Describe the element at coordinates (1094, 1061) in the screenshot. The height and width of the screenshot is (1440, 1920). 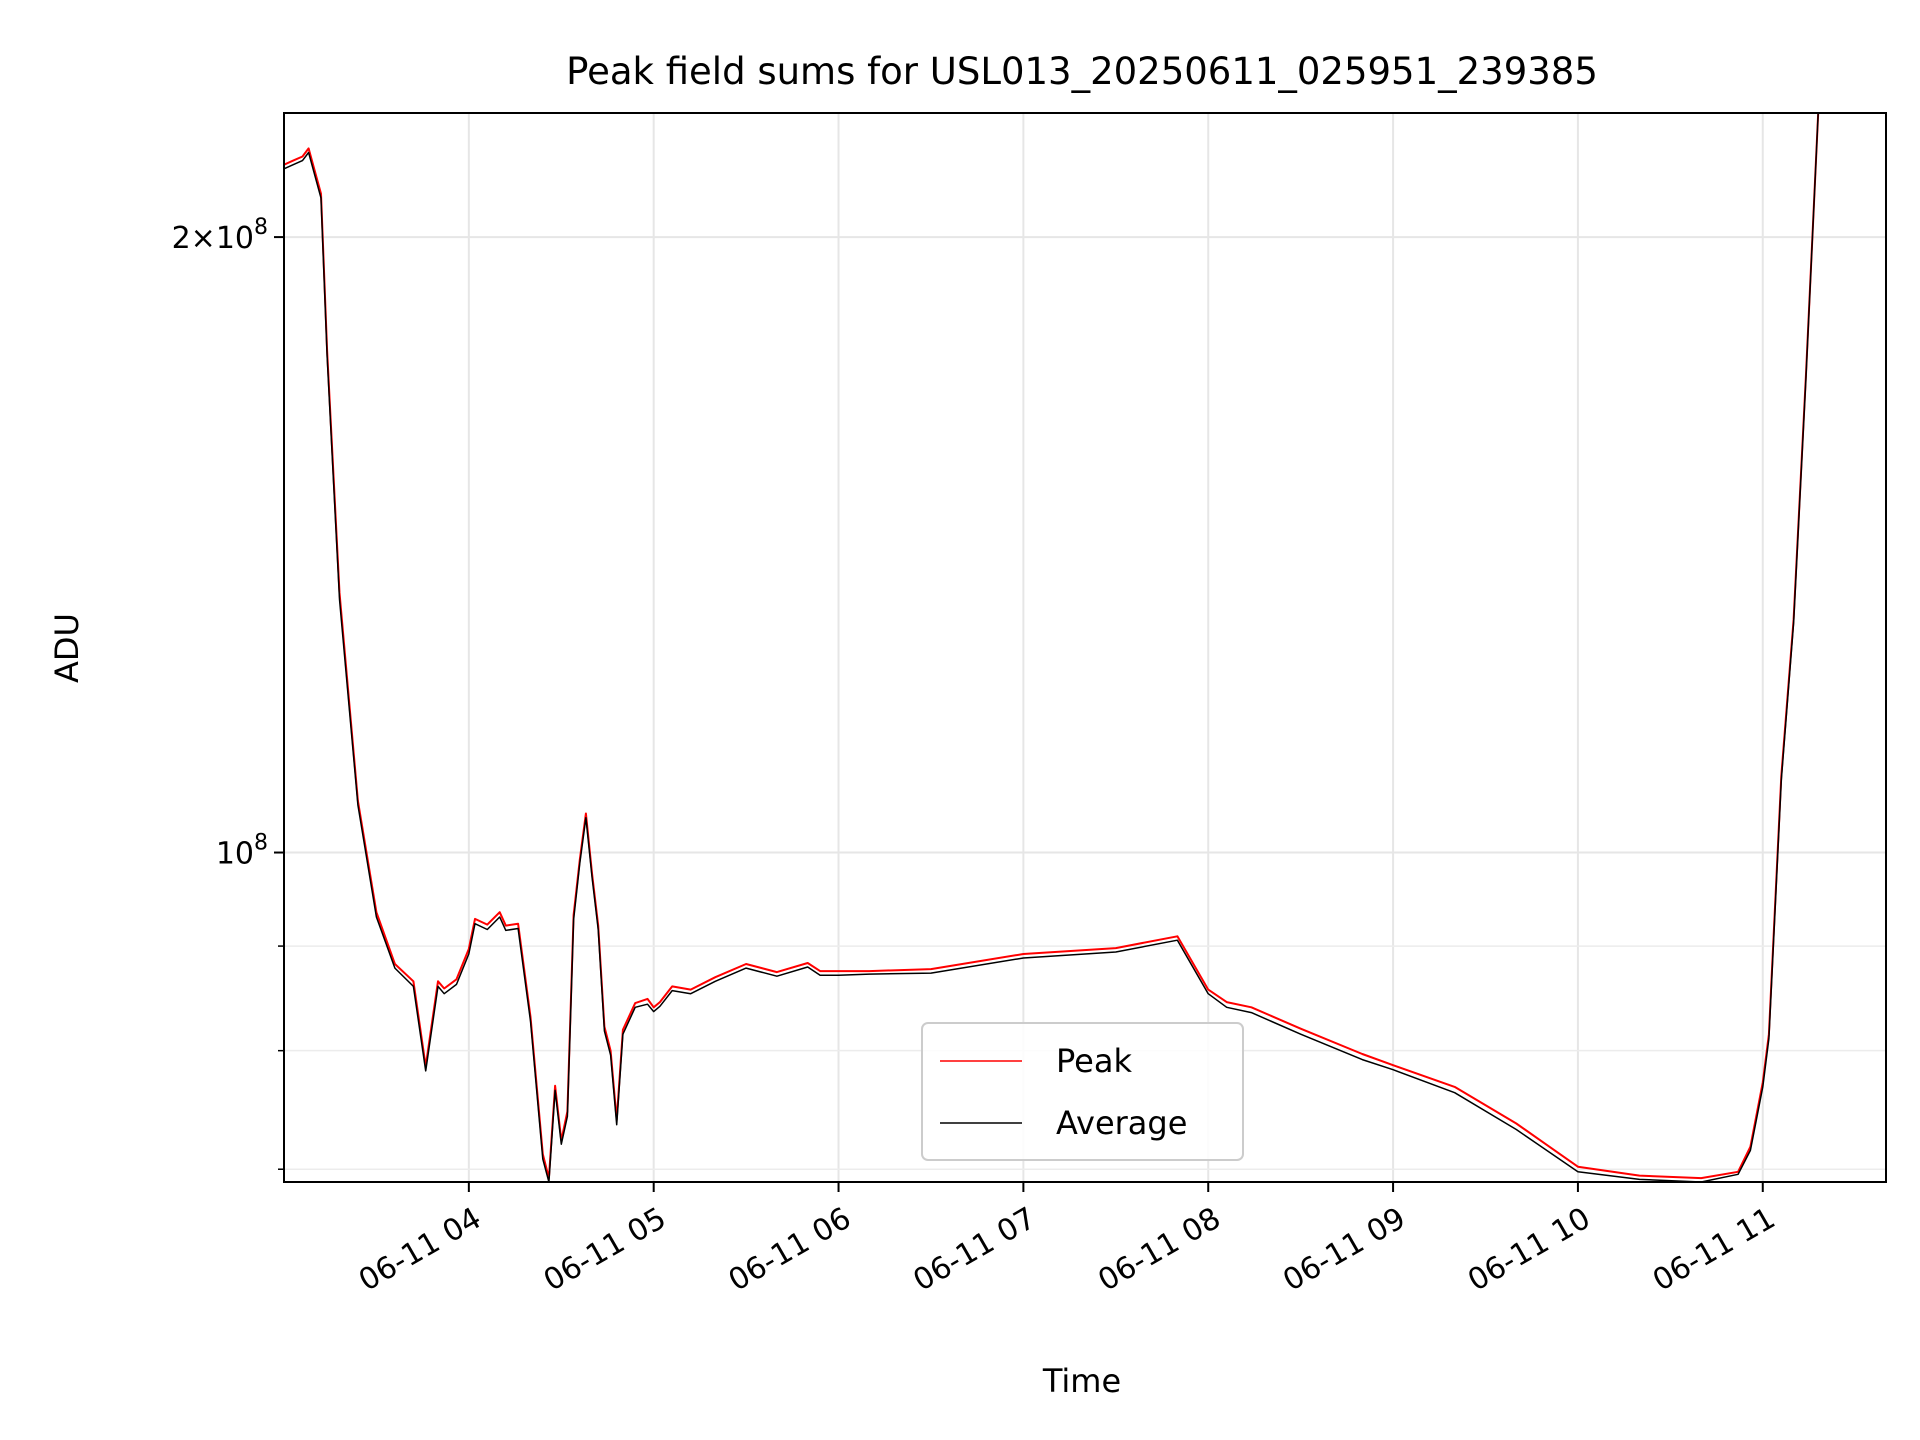
I see `legend-label-peak: Peak` at that location.